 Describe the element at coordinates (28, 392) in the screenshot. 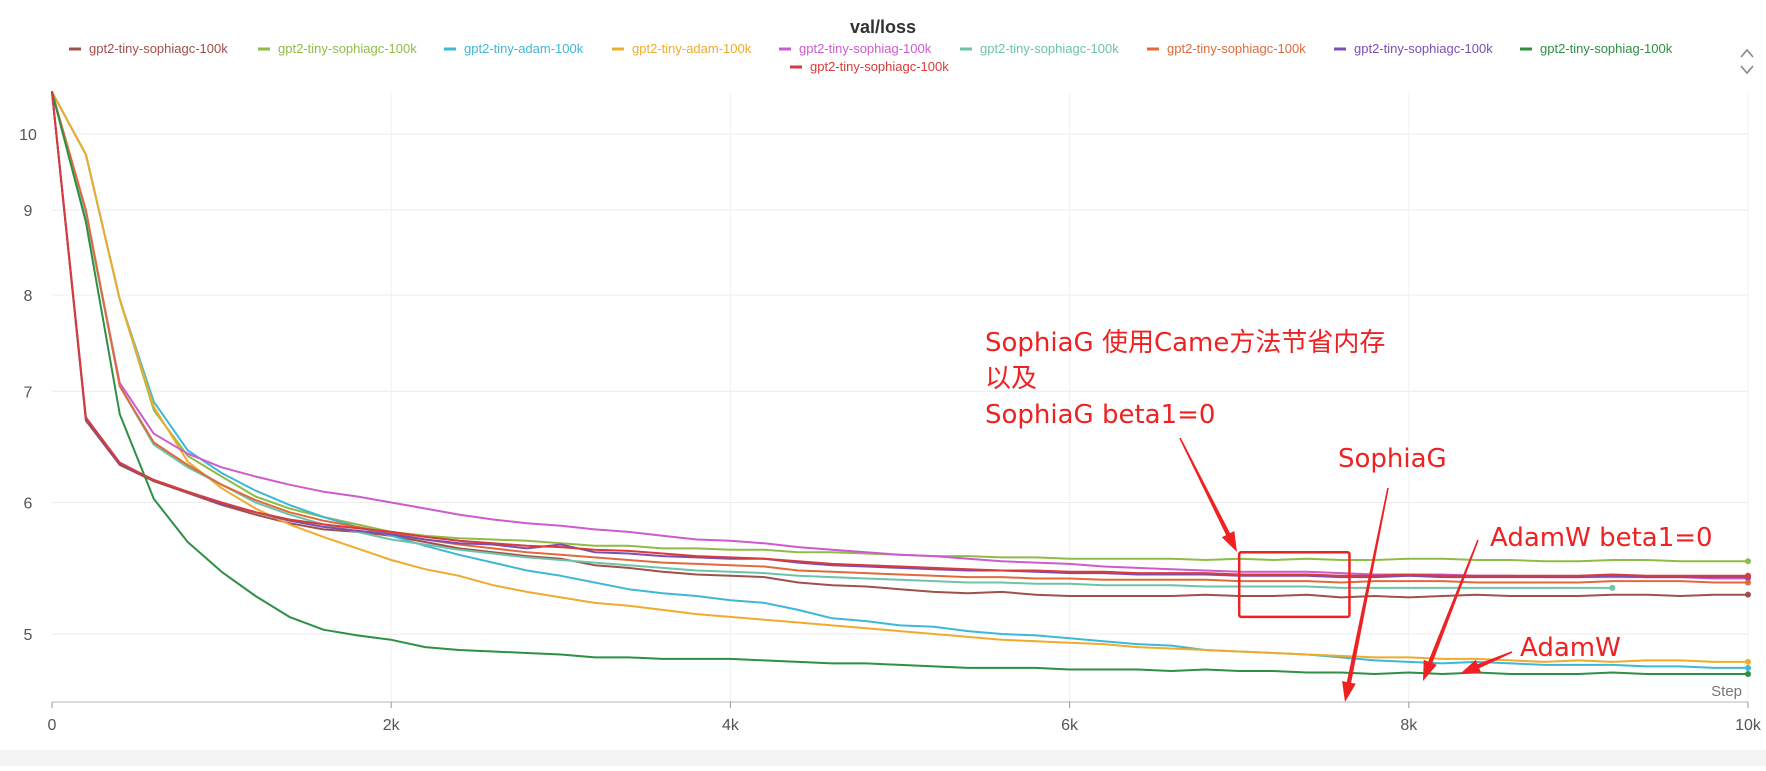

I see `y-tick-label: 7` at that location.